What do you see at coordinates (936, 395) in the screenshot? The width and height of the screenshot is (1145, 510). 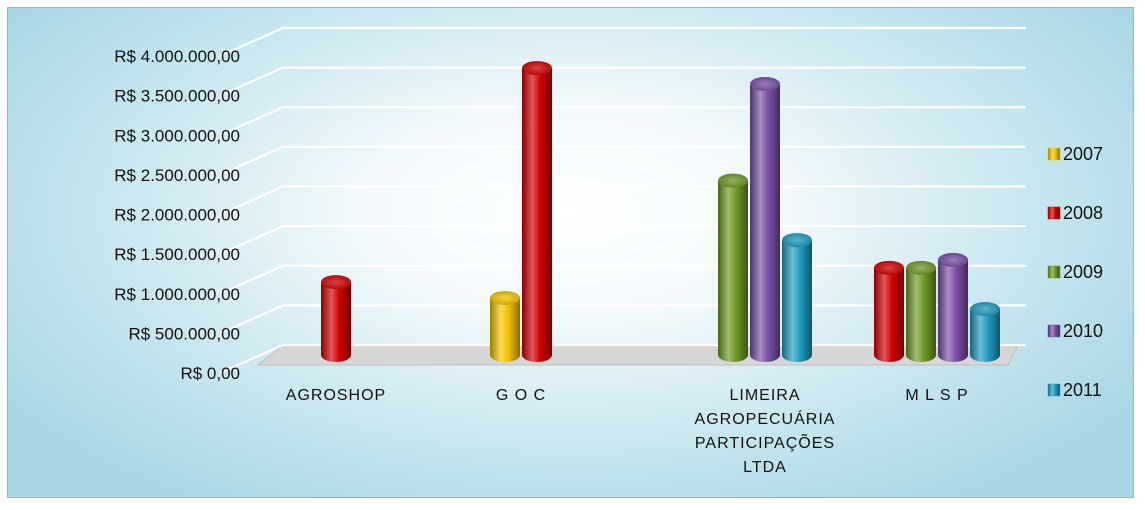 I see `category-label: M L S P` at bounding box center [936, 395].